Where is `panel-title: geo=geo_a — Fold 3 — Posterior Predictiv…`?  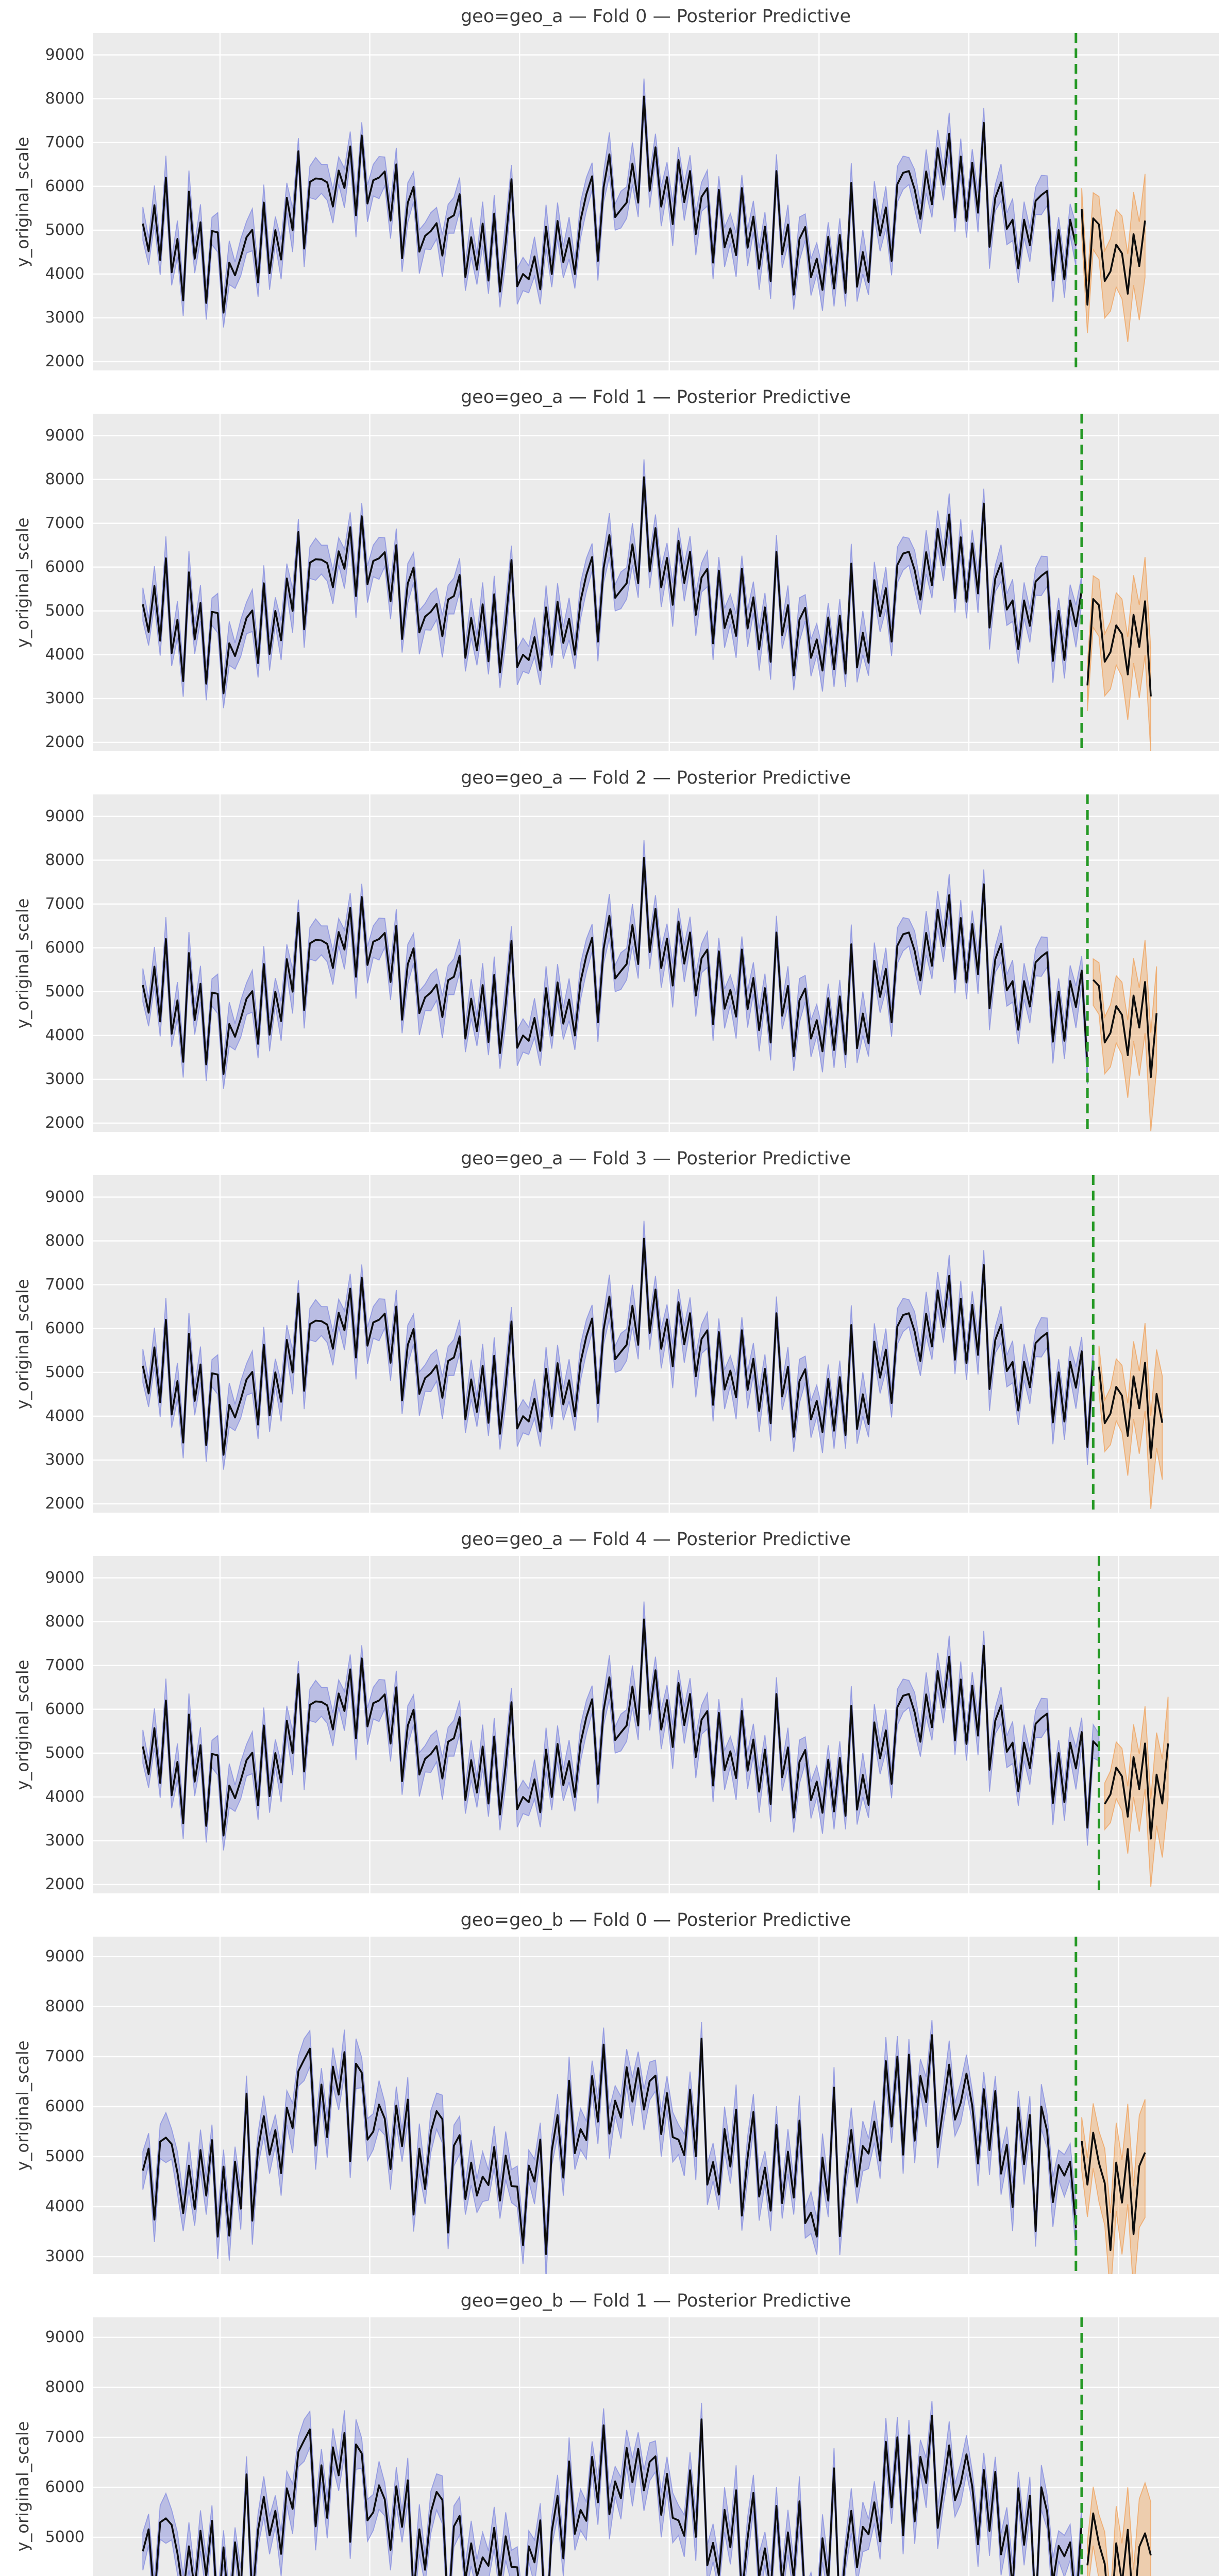
panel-title: geo=geo_a — Fold 3 — Posterior Predictiv… is located at coordinates (655, 1158).